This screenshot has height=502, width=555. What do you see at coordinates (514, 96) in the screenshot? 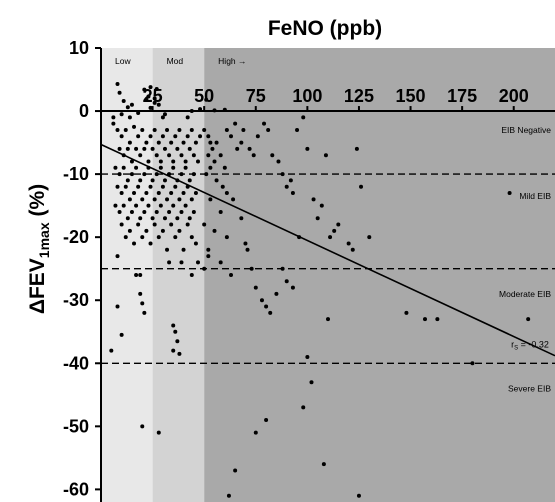
I see `x-tick-label-7: 200` at bounding box center [514, 96].